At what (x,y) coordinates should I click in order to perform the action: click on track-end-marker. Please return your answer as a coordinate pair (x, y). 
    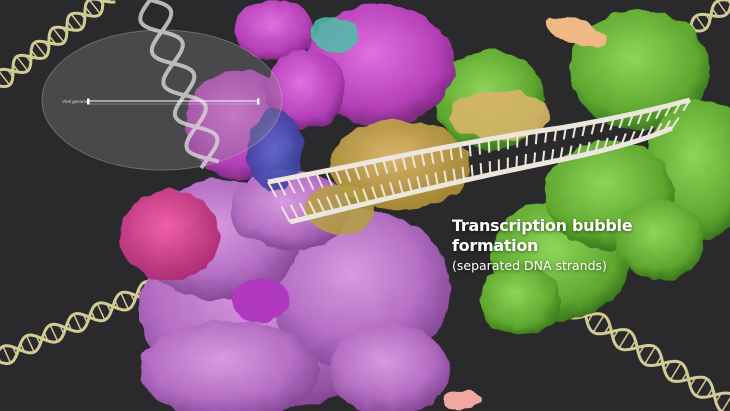
    Looking at the image, I should click on (258, 101).